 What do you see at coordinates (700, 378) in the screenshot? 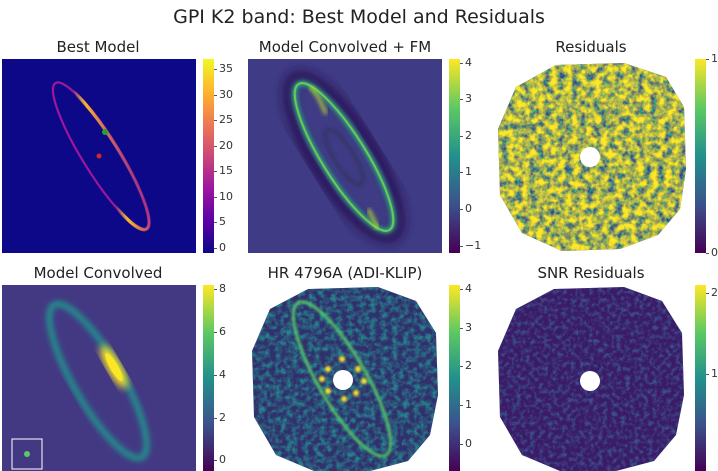
I see `snr-residuals-colorbar` at bounding box center [700, 378].